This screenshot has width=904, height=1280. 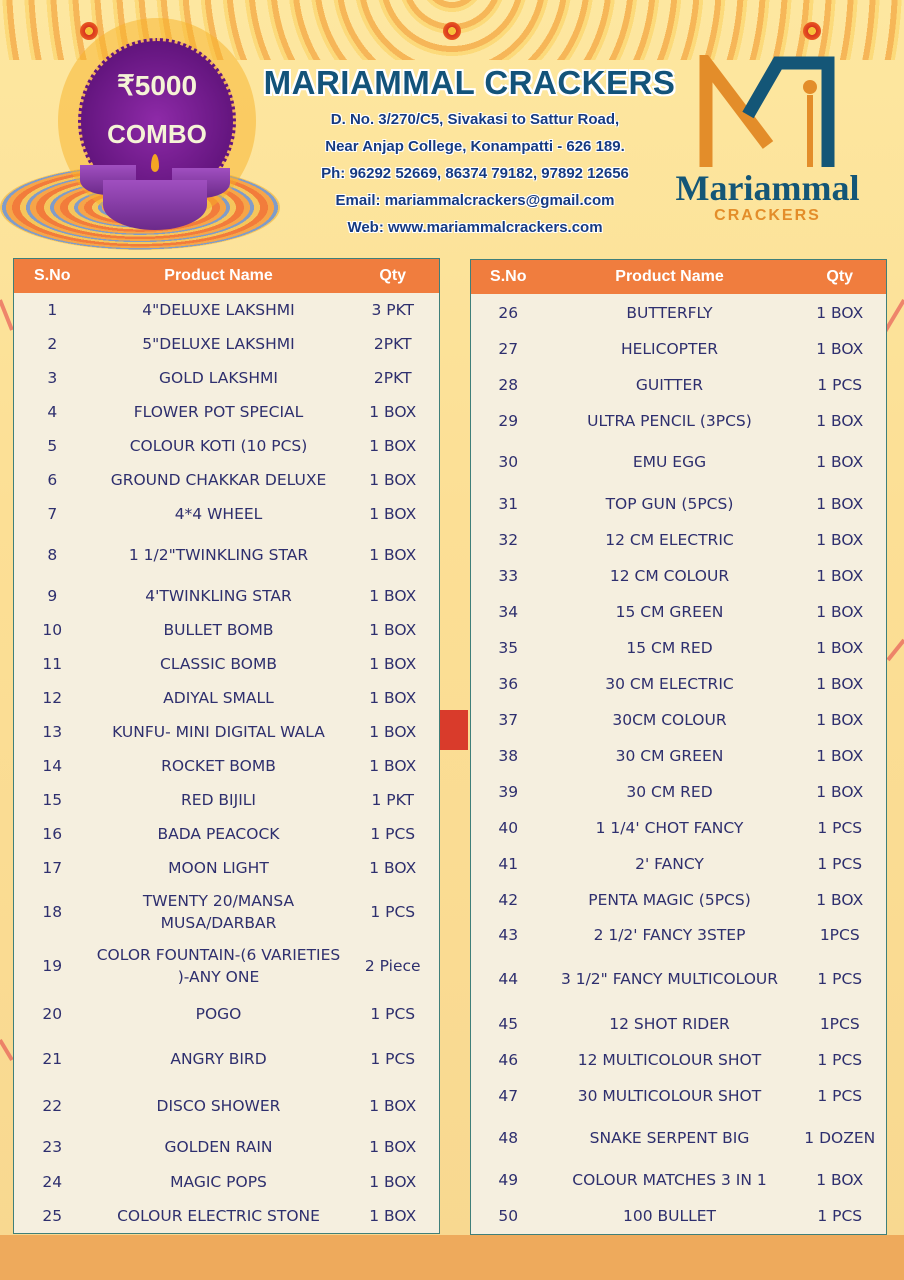 What do you see at coordinates (52, 966) in the screenshot?
I see `cell-sno: 19` at bounding box center [52, 966].